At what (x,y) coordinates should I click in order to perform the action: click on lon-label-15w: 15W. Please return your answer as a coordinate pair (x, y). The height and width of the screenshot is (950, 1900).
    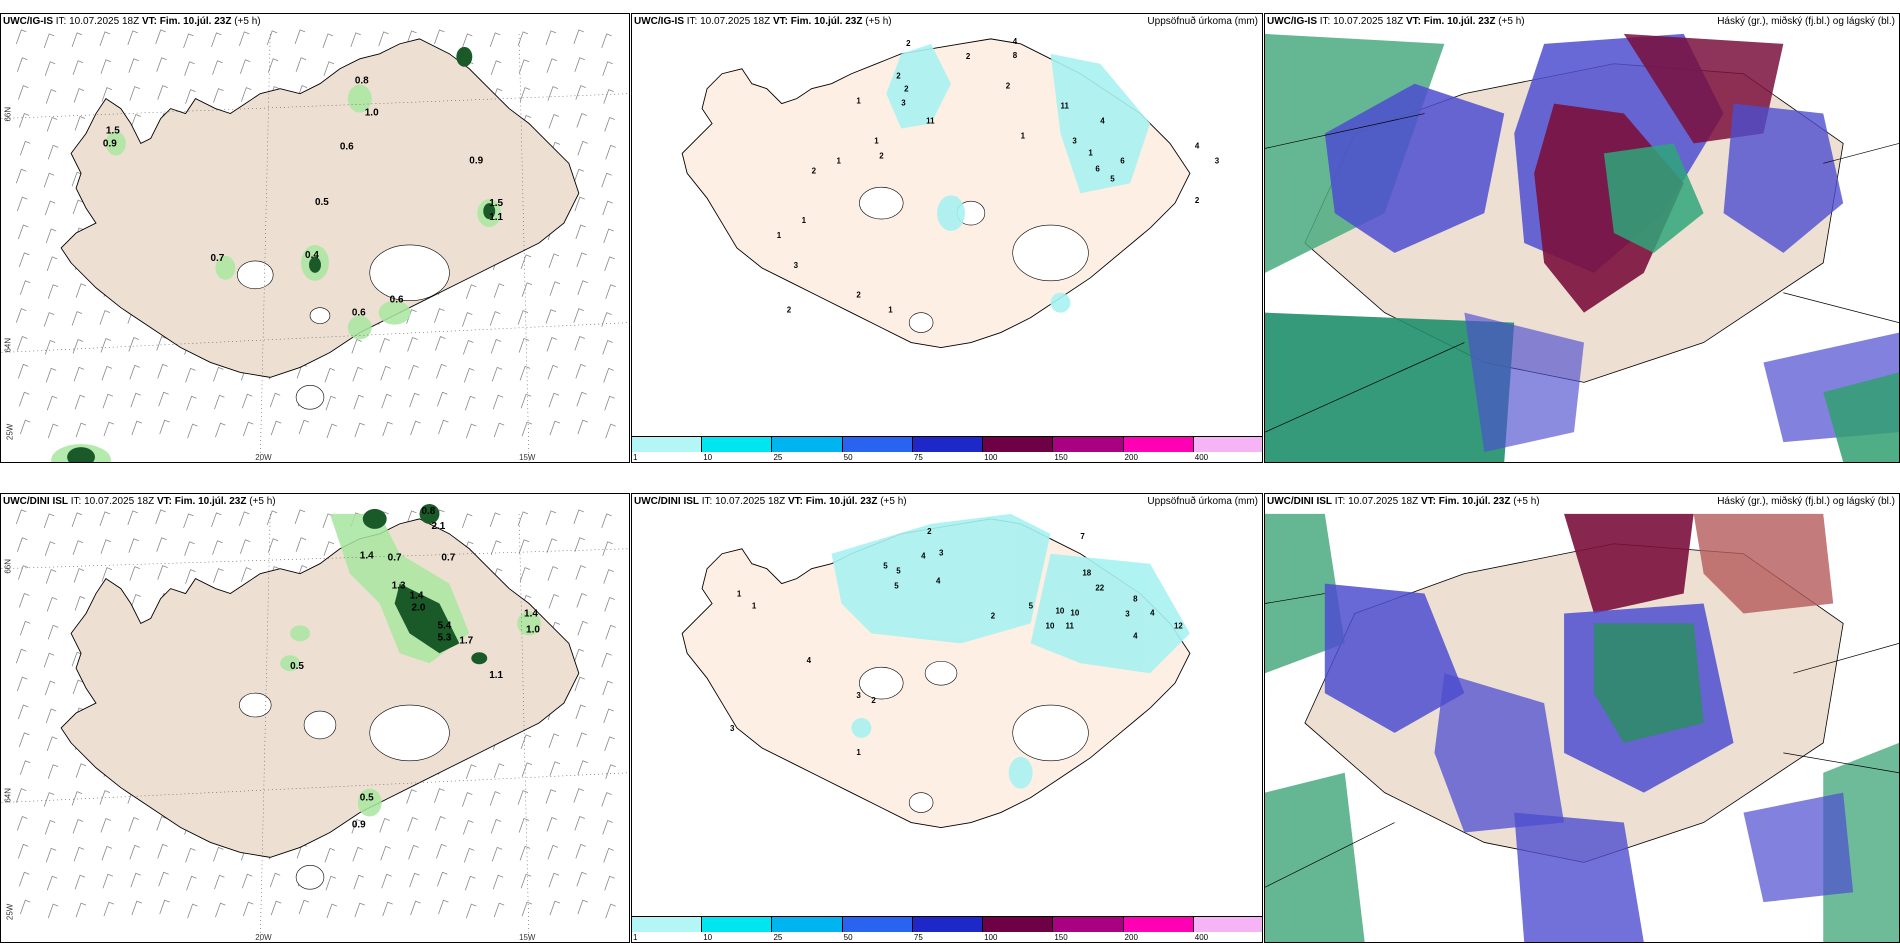
    Looking at the image, I should click on (527, 457).